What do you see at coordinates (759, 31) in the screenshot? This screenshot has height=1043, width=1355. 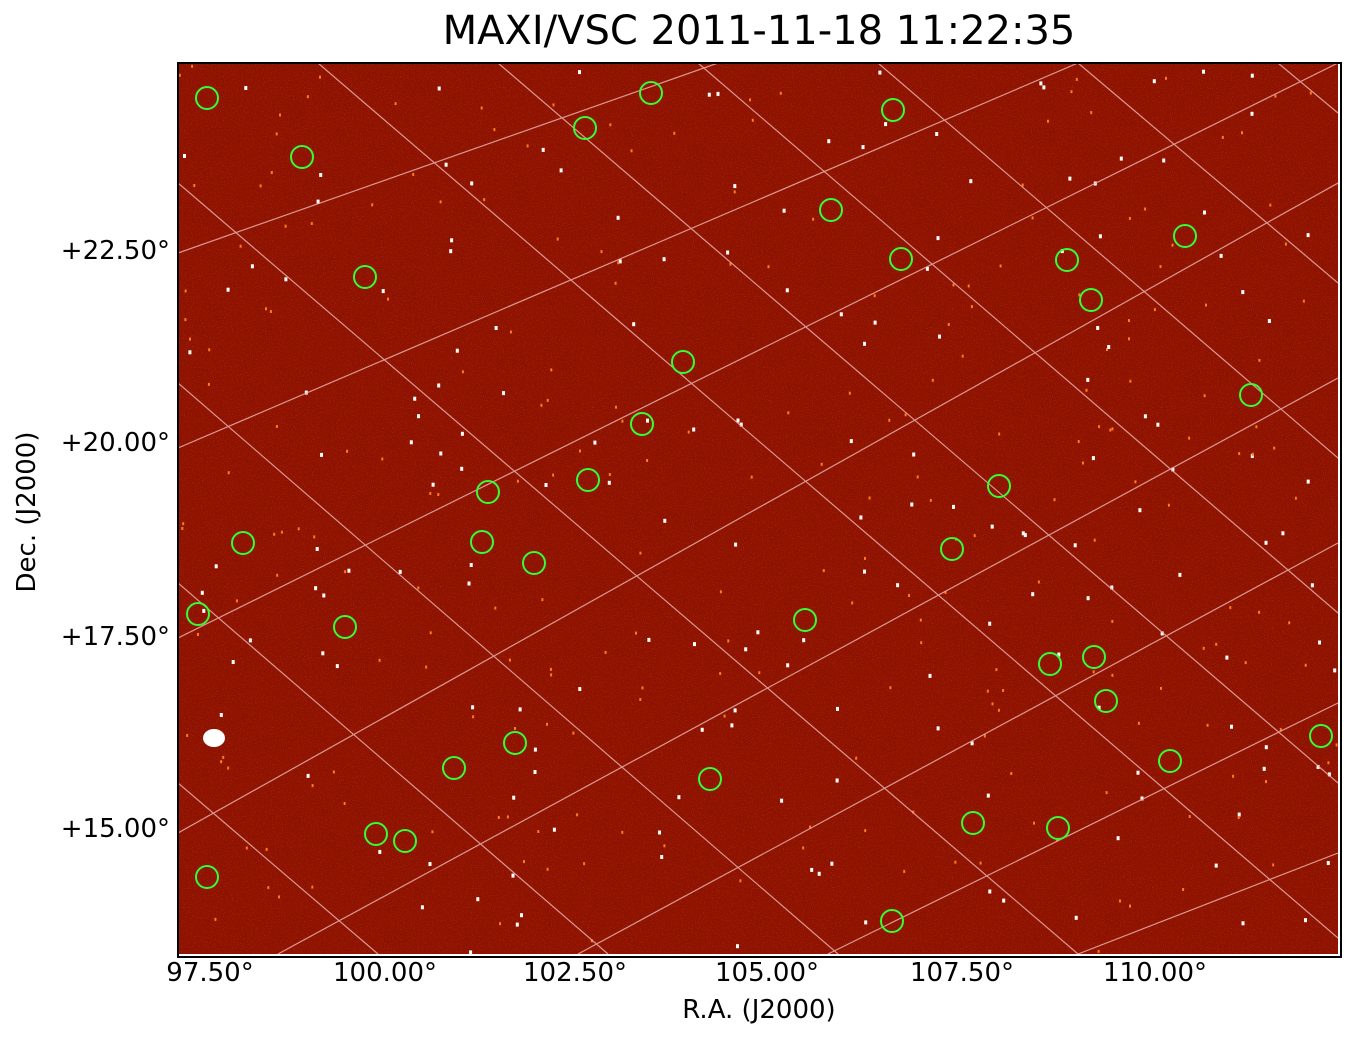 I see `image-title: MAXI/VSC 2011-11-18 11:22:35` at bounding box center [759, 31].